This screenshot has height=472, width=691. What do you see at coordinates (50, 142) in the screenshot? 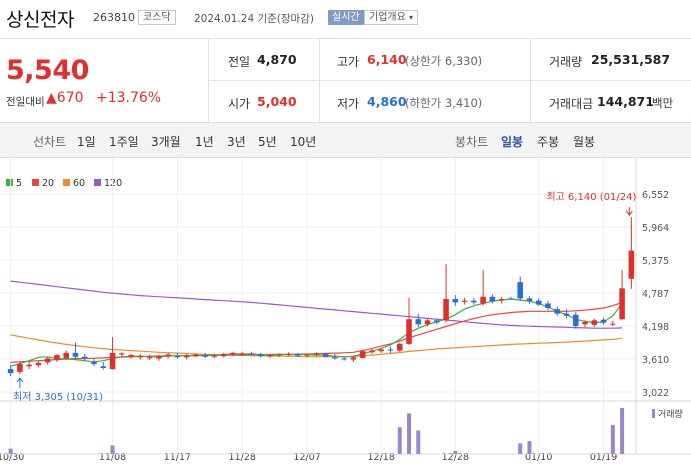
I see `tab-line-chart: 선차트` at bounding box center [50, 142].